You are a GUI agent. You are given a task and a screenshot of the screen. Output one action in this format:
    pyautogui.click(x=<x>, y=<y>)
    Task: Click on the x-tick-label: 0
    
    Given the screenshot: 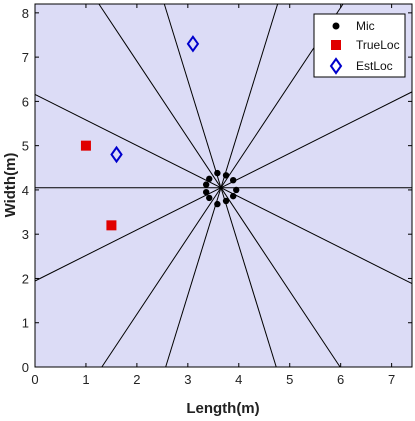 What is the action you would take?
    pyautogui.click(x=34, y=379)
    